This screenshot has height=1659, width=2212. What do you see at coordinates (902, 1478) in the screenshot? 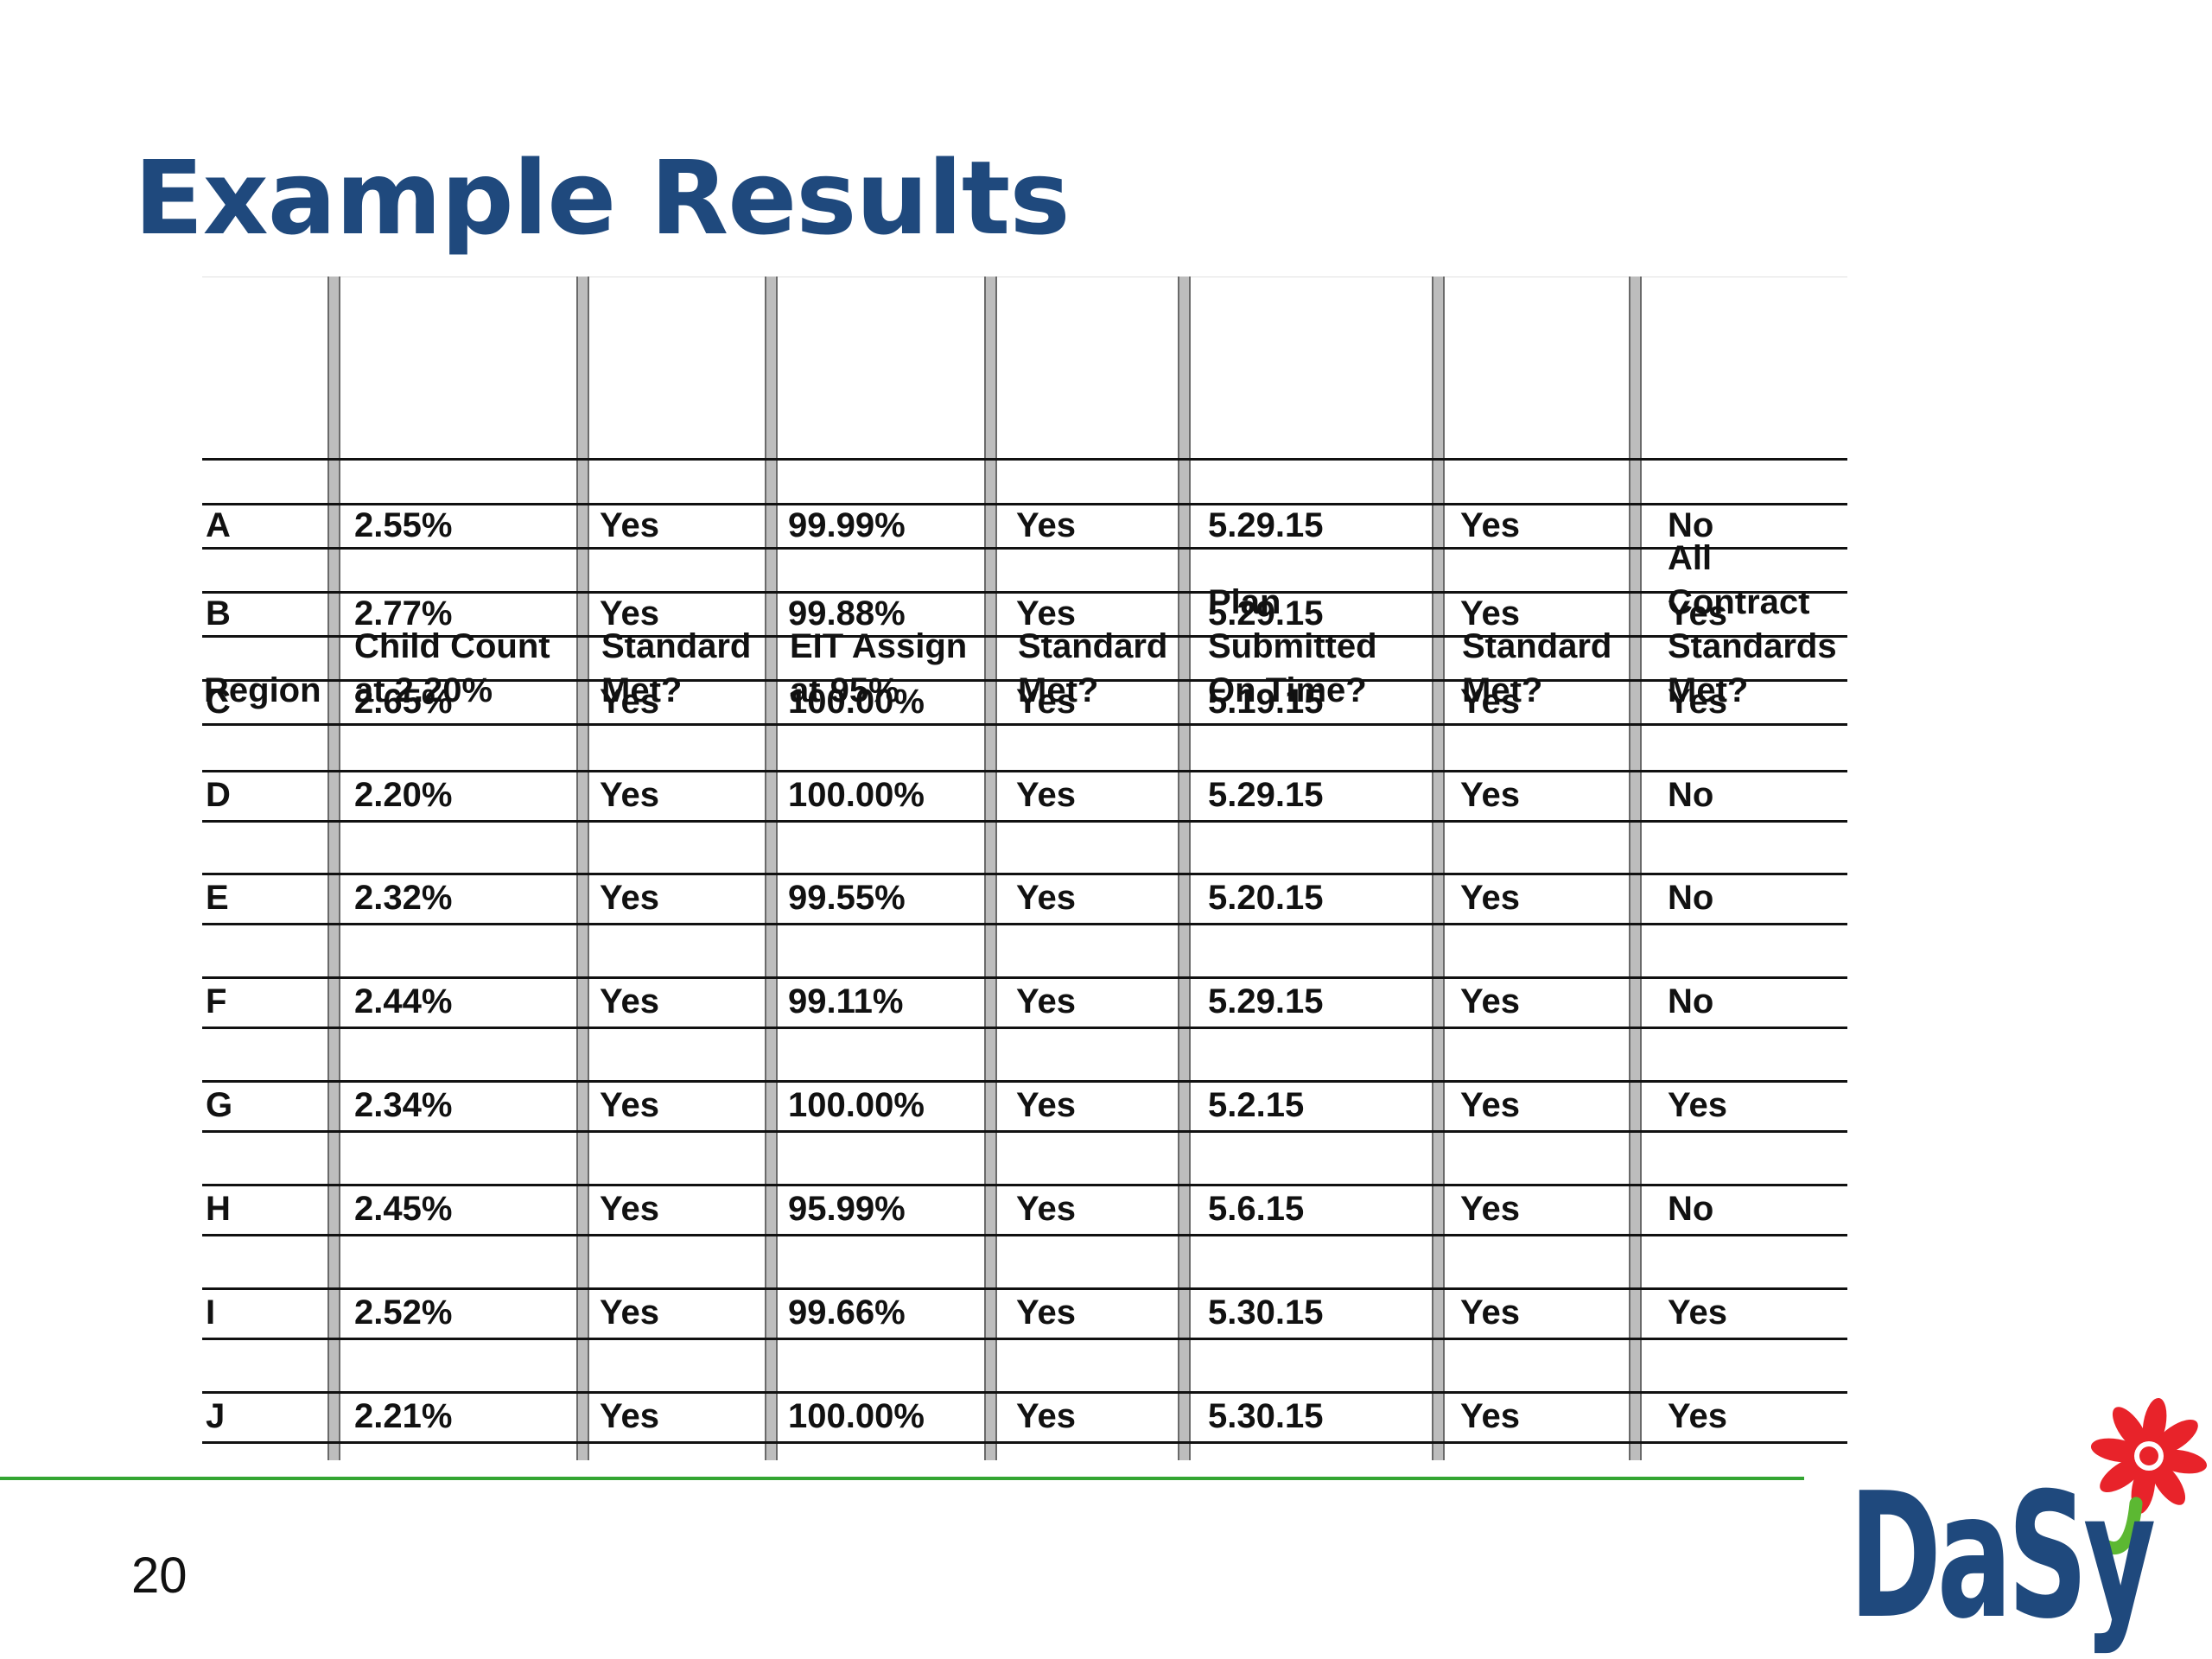
I see `footer-divider` at bounding box center [902, 1478].